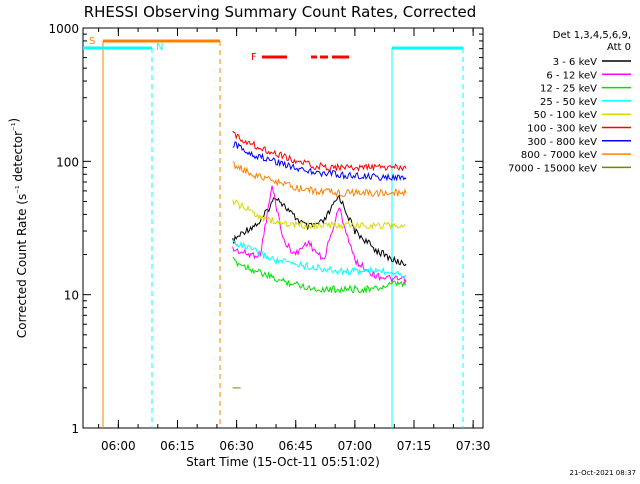 The height and width of the screenshot is (484, 640). What do you see at coordinates (118, 446) in the screenshot?
I see `x-tick-label: 06:00` at bounding box center [118, 446].